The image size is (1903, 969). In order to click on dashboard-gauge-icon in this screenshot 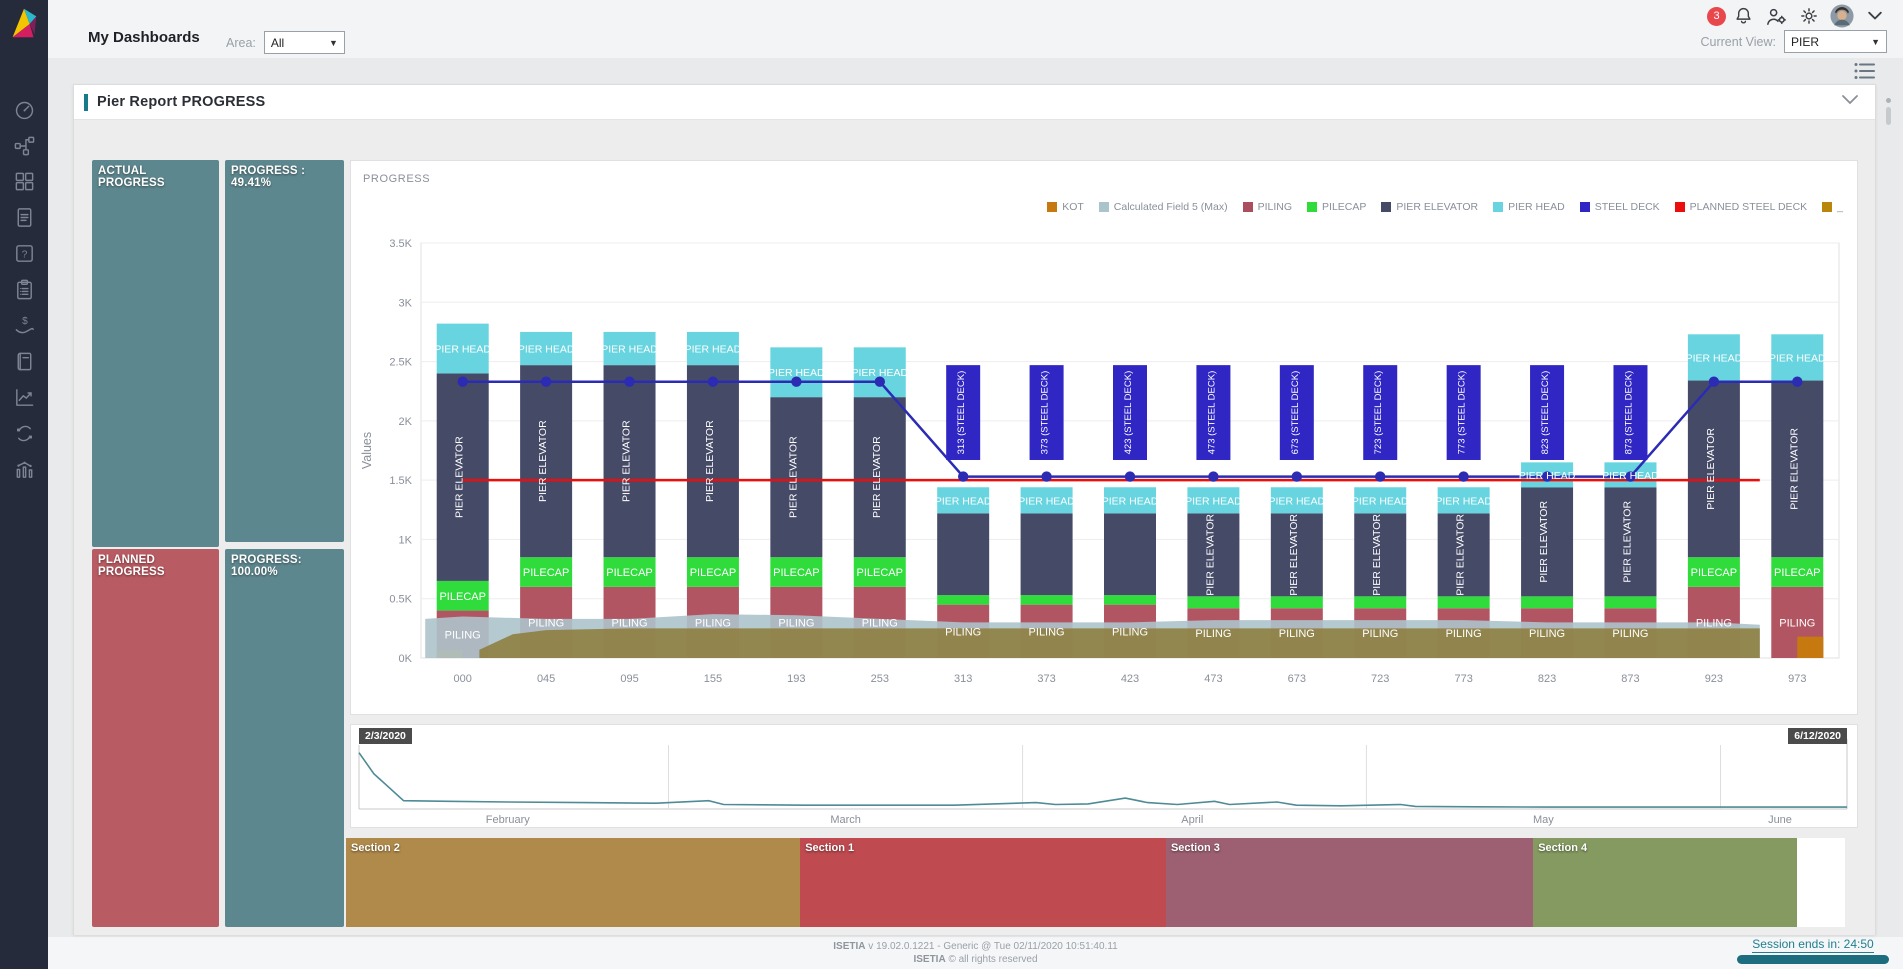, I will do `click(24, 109)`.